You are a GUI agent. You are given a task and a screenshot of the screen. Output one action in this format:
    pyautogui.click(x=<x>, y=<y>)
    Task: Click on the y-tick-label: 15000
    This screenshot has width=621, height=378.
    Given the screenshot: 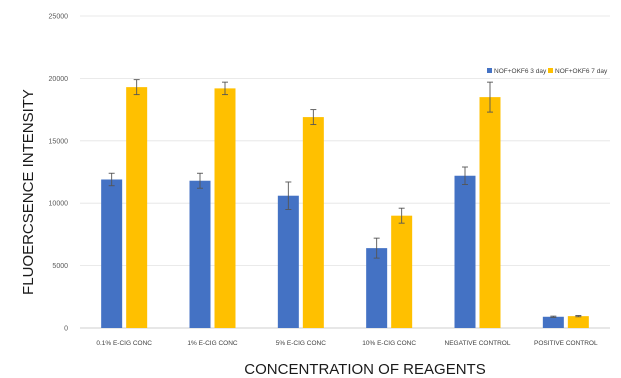 What is the action you would take?
    pyautogui.click(x=59, y=141)
    